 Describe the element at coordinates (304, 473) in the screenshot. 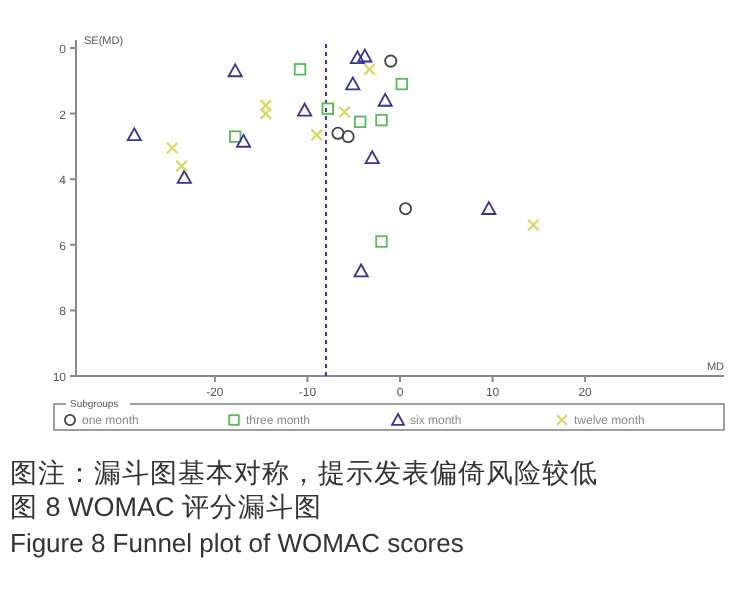

I see `text: 图注：漏斗图基本对称，提示发表偏倚风险较低` at that location.